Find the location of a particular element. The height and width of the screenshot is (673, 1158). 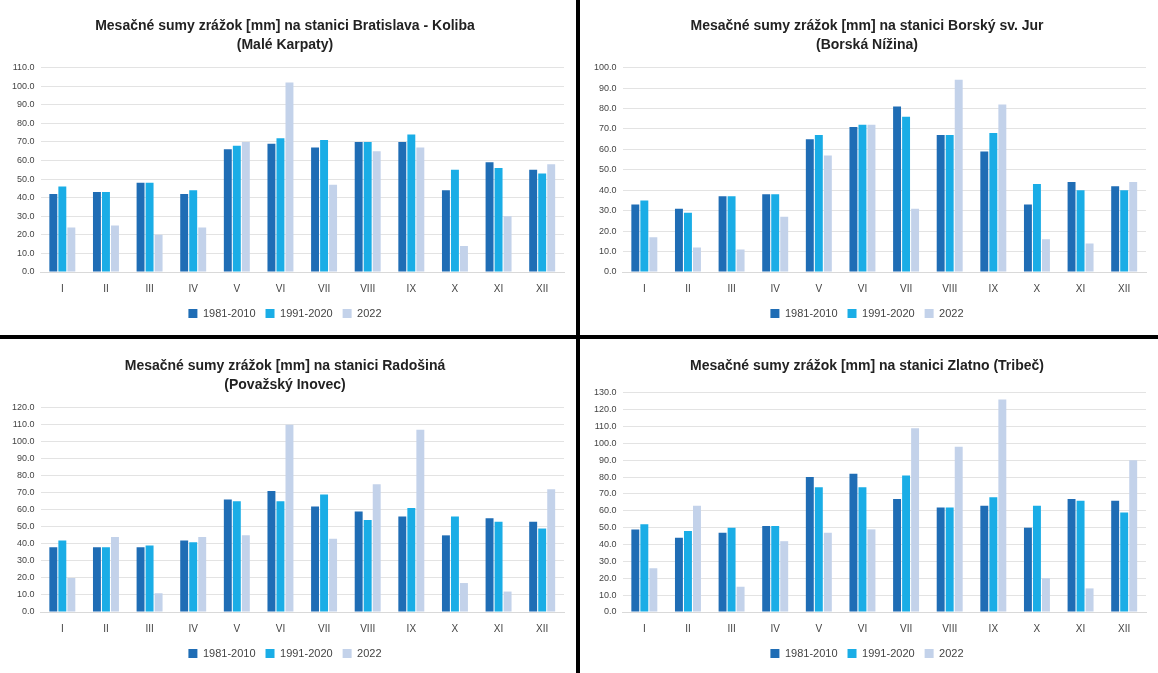

y-tick-label: 110.0 is located at coordinates (605, 426).